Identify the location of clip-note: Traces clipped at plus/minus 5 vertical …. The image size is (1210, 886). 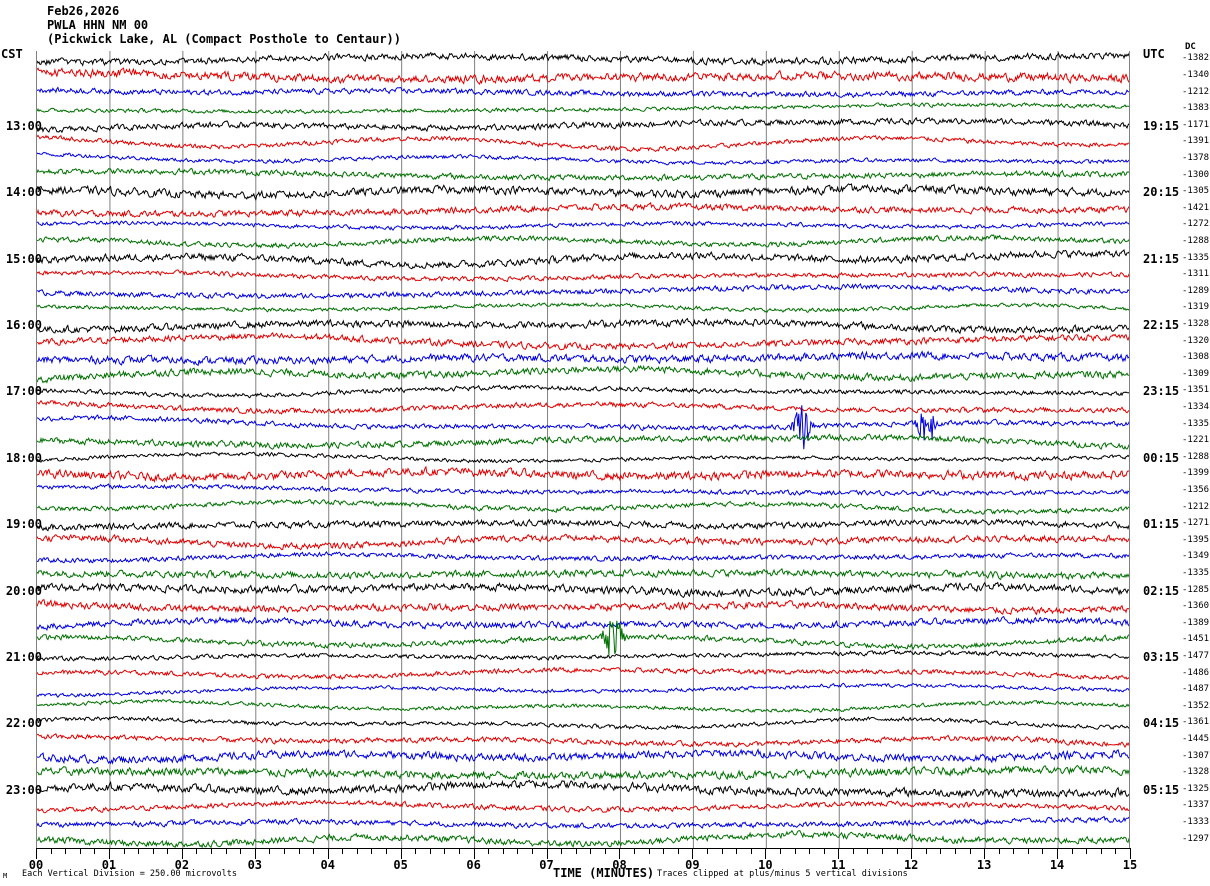
(782, 874).